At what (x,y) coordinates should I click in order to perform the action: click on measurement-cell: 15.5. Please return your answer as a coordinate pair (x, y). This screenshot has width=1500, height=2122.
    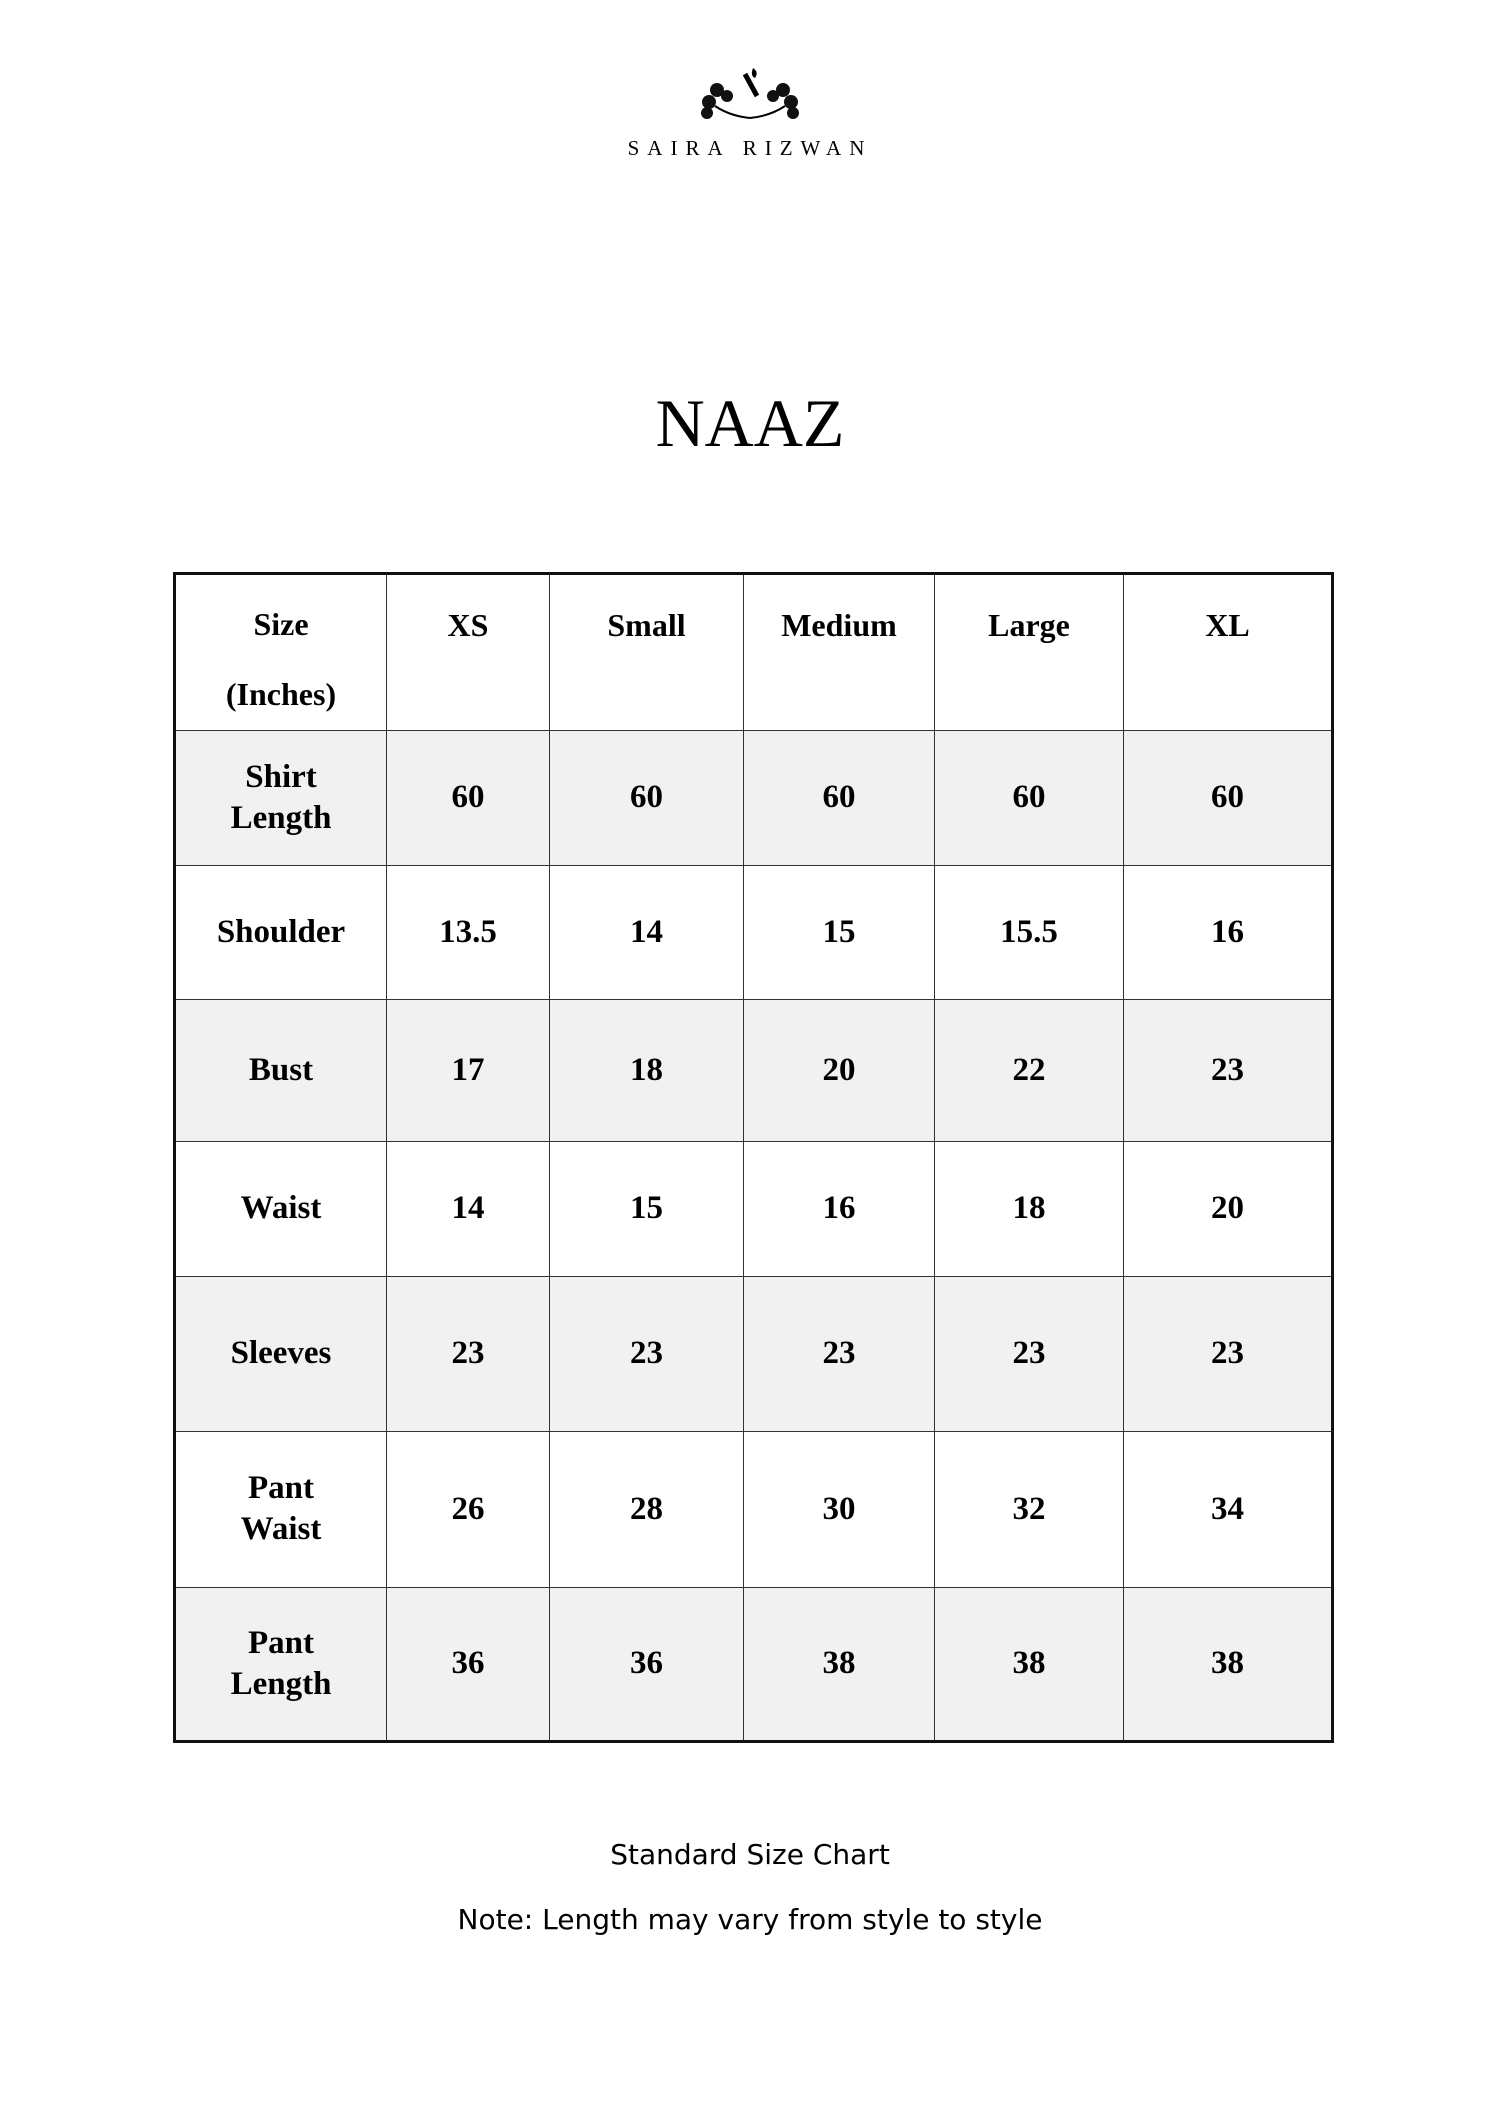
    Looking at the image, I should click on (1029, 932).